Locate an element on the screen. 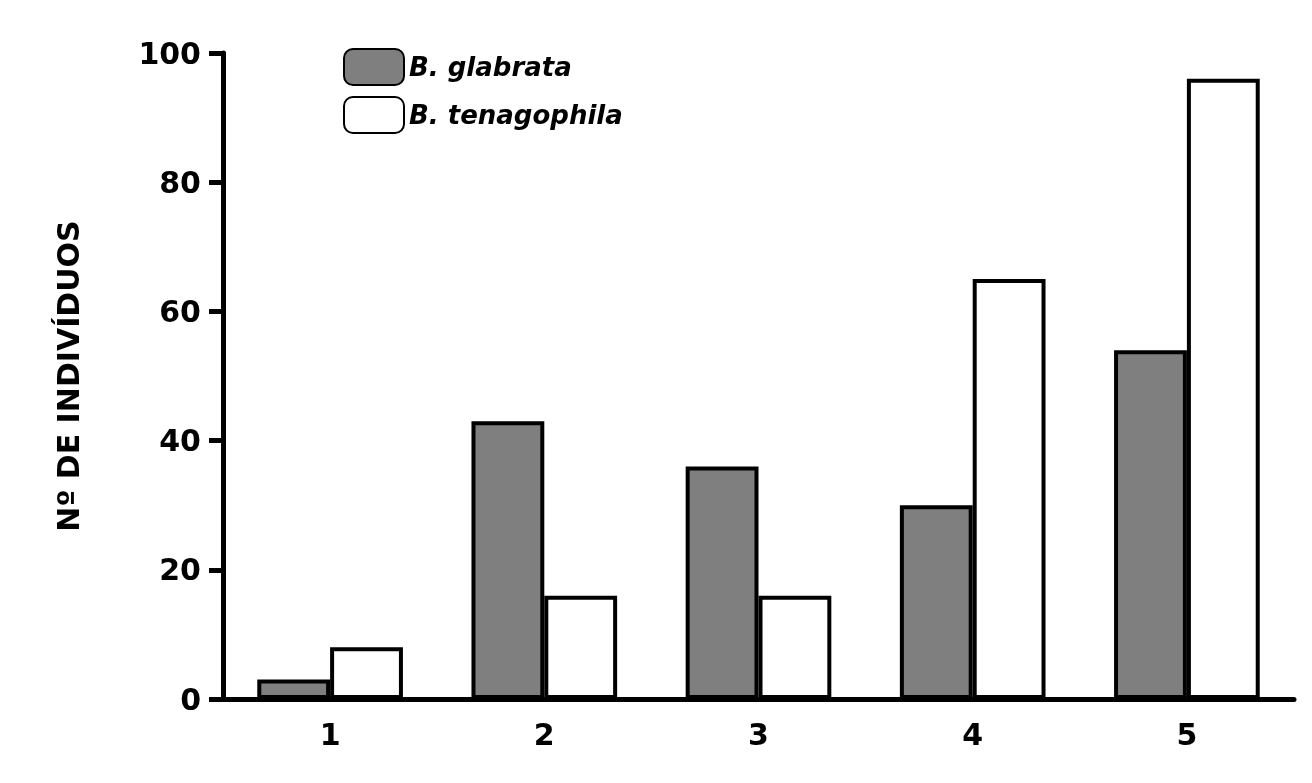  legend-label: B. glabrata is located at coordinates (490, 67).